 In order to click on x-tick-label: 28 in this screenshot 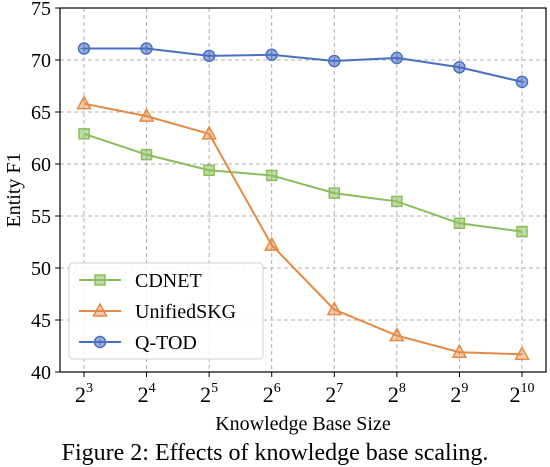, I will do `click(397, 394)`.